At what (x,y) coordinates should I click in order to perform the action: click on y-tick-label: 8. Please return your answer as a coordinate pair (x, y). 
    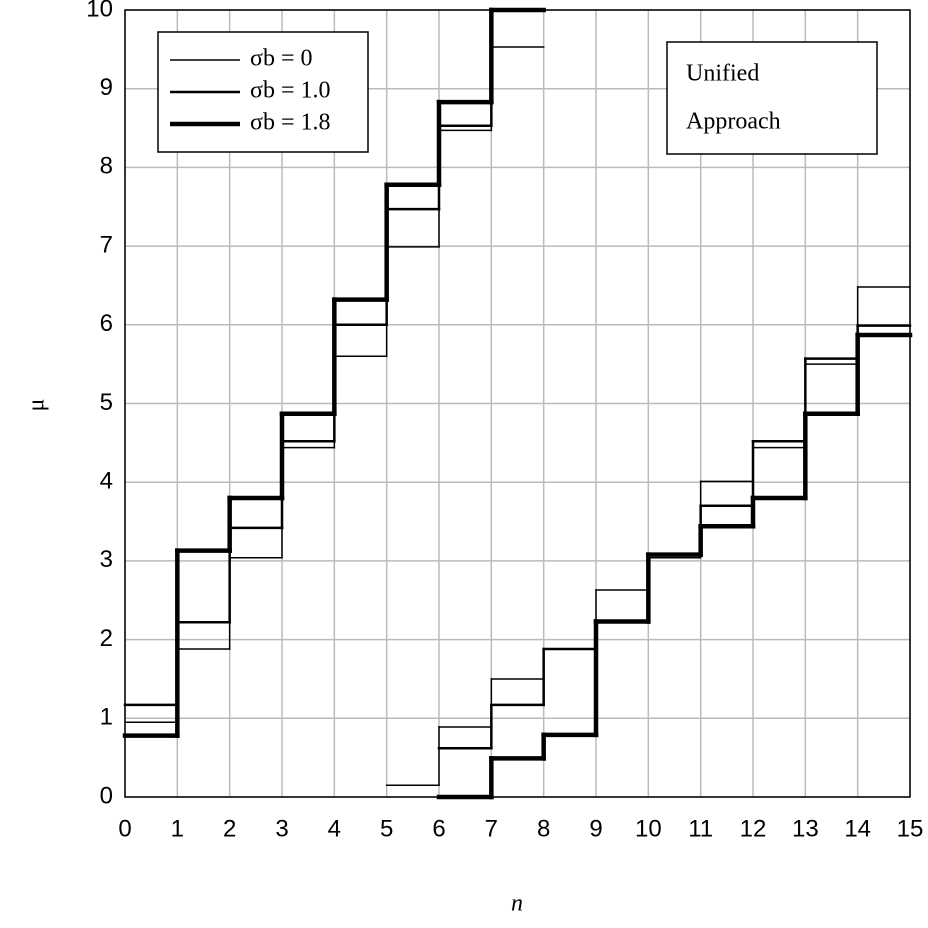
    Looking at the image, I should click on (106, 166).